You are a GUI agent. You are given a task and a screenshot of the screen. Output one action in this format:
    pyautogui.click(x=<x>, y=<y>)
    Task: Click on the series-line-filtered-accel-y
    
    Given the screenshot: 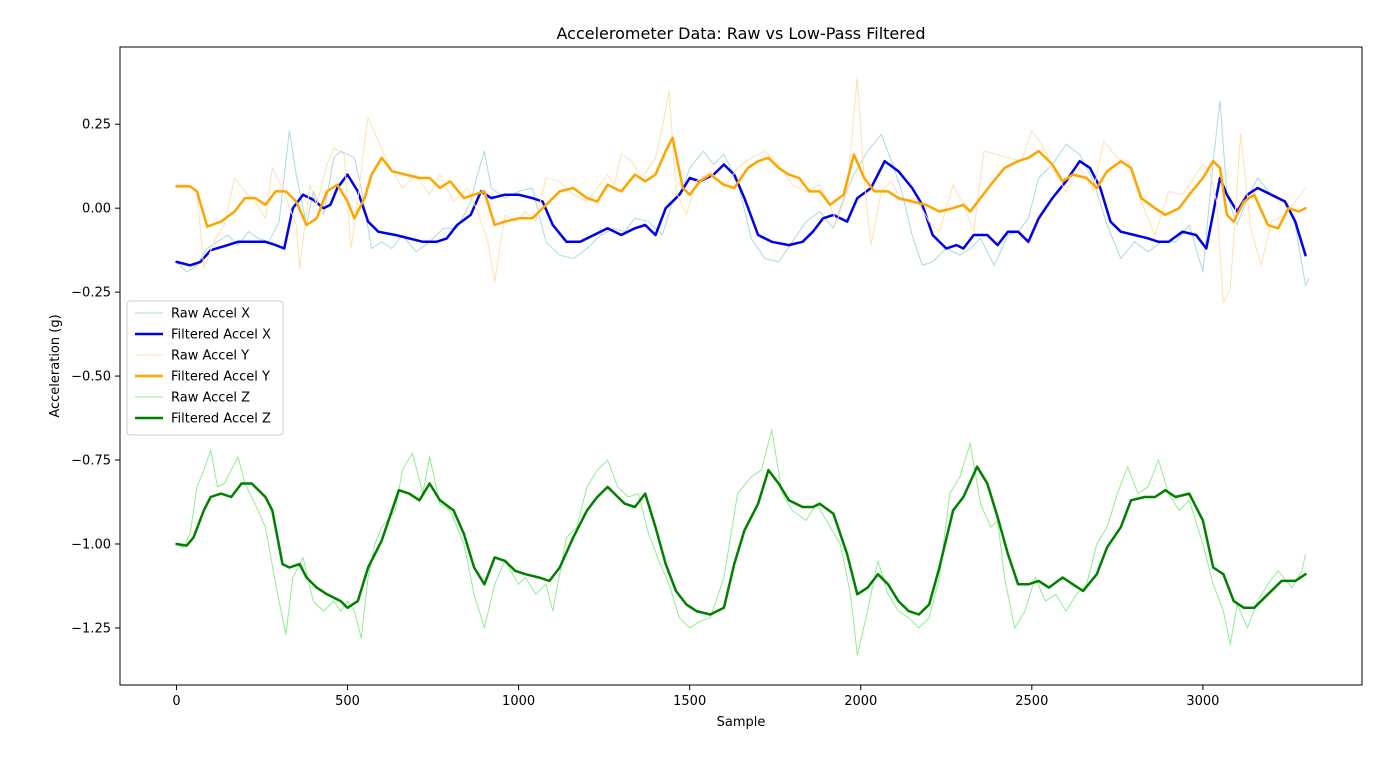 What is the action you would take?
    pyautogui.click(x=741, y=183)
    